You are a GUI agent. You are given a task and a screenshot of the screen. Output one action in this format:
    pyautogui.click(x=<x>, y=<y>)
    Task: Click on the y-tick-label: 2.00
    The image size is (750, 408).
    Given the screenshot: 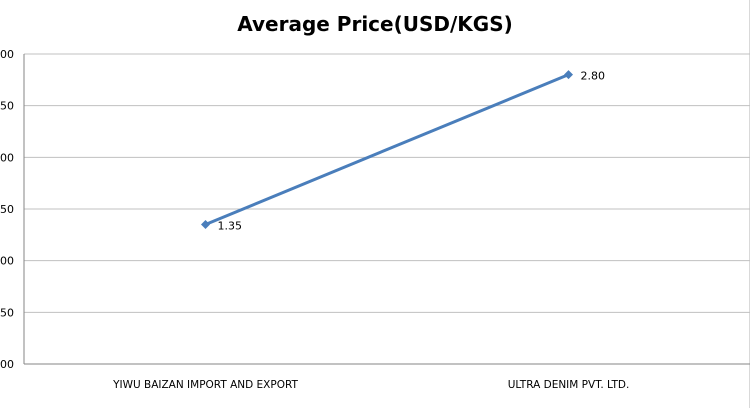 What is the action you would take?
    pyautogui.click(x=7, y=157)
    